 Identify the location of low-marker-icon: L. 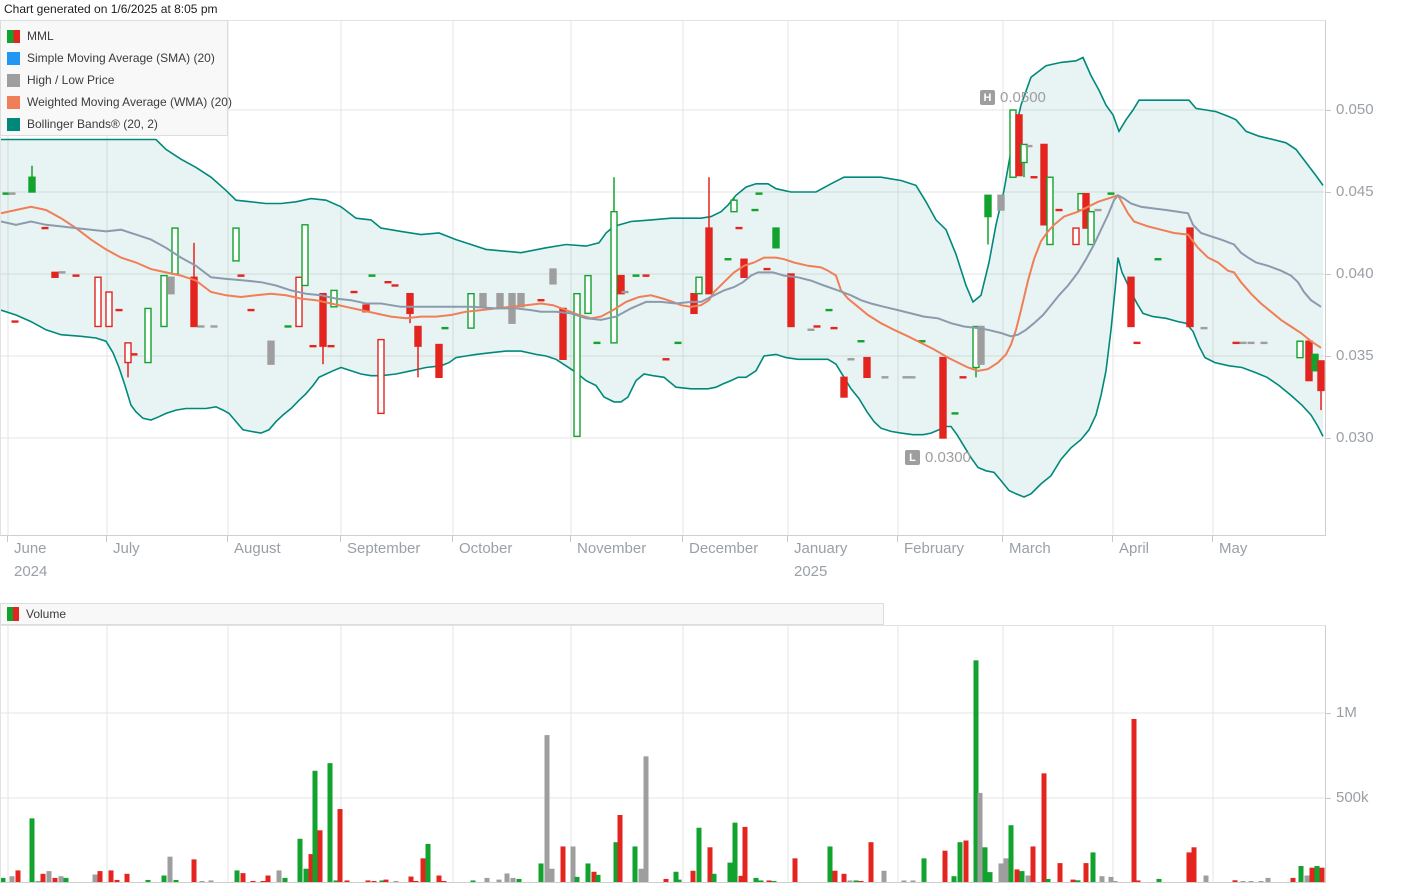
(912, 457).